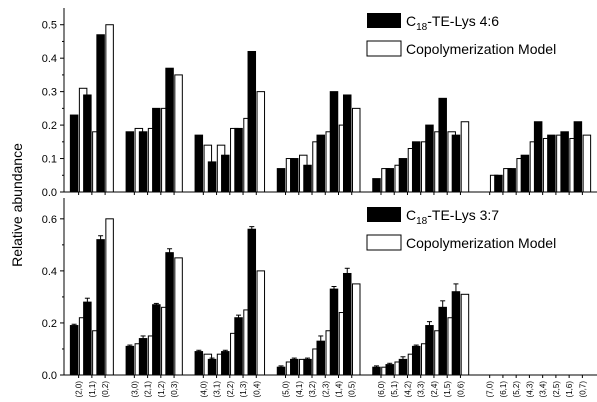 The width and height of the screenshot is (597, 402). What do you see at coordinates (421, 389) in the screenshot?
I see `x-tick-label: (3,3)` at bounding box center [421, 389].